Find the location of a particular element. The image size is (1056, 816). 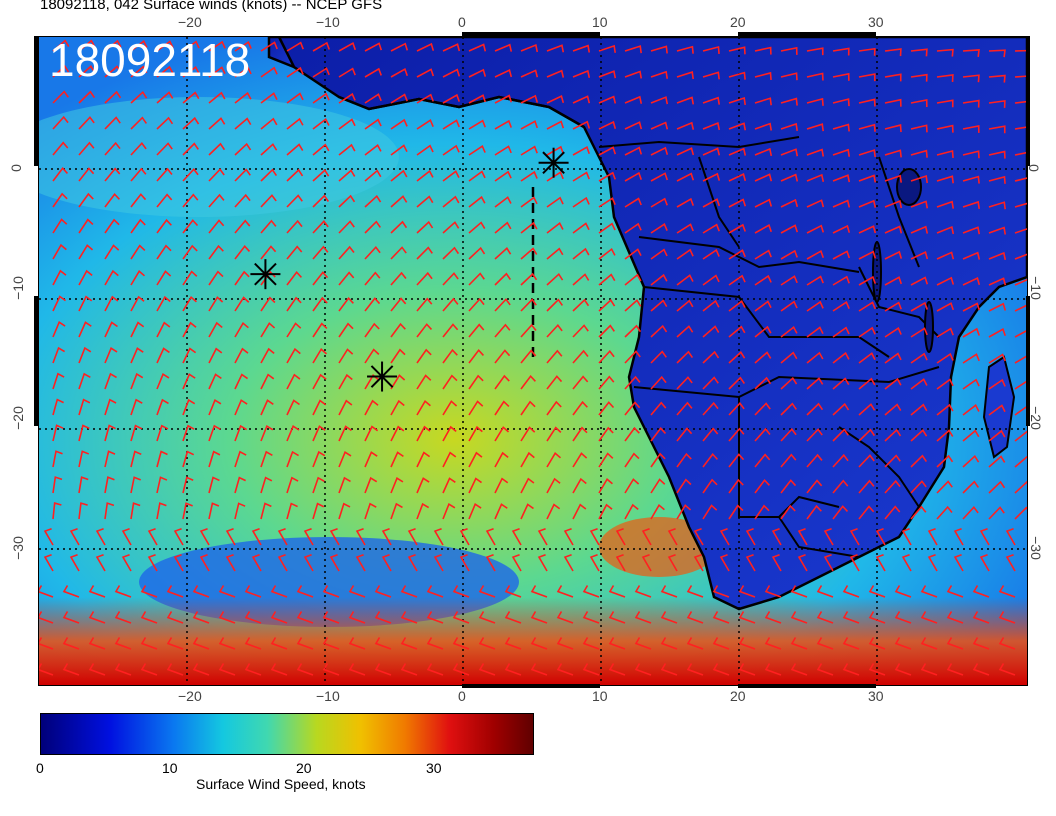

lon-tick-bottom: 0 is located at coordinates (462, 696).